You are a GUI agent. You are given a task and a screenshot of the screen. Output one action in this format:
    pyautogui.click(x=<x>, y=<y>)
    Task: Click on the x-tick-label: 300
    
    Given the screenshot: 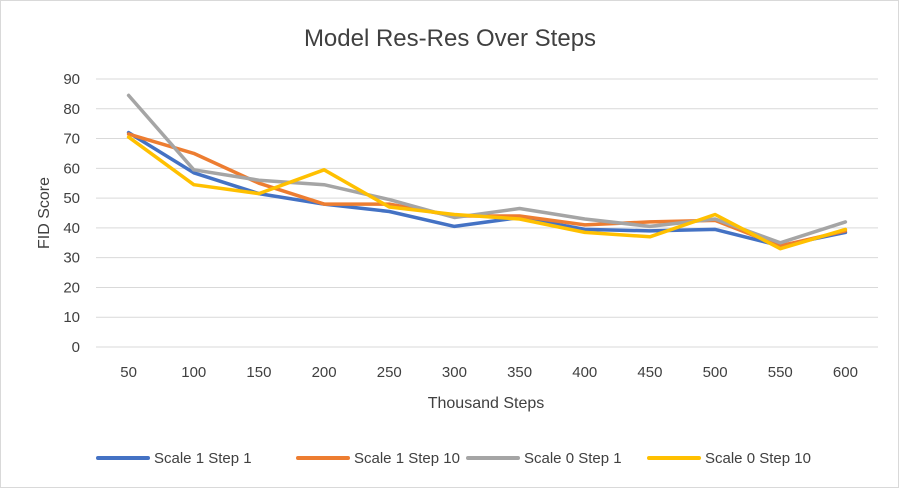 What is the action you would take?
    pyautogui.click(x=454, y=372)
    